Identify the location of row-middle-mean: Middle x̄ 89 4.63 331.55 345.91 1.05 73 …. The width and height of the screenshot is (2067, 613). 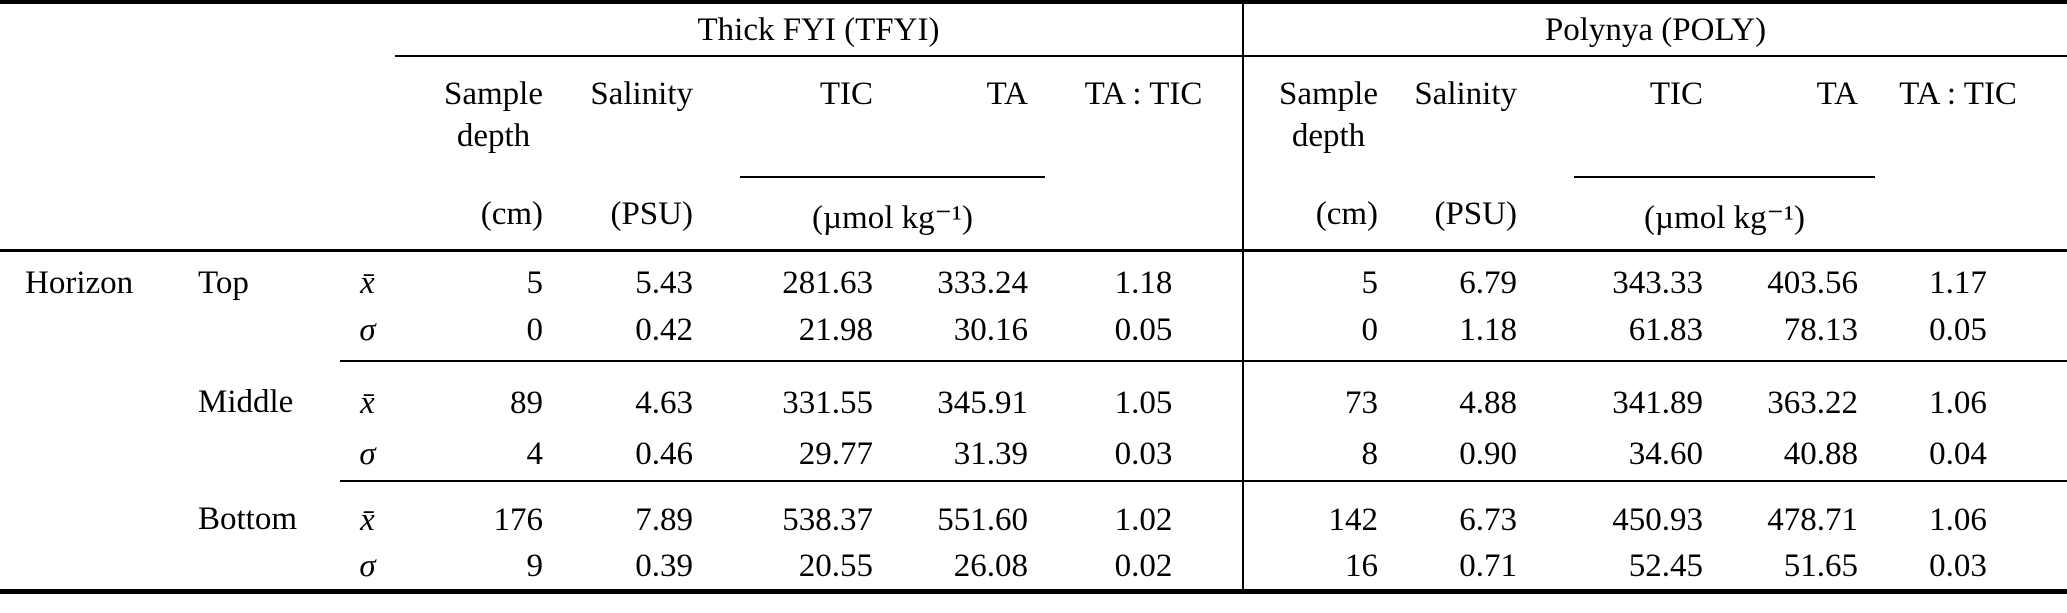
(1033, 394).